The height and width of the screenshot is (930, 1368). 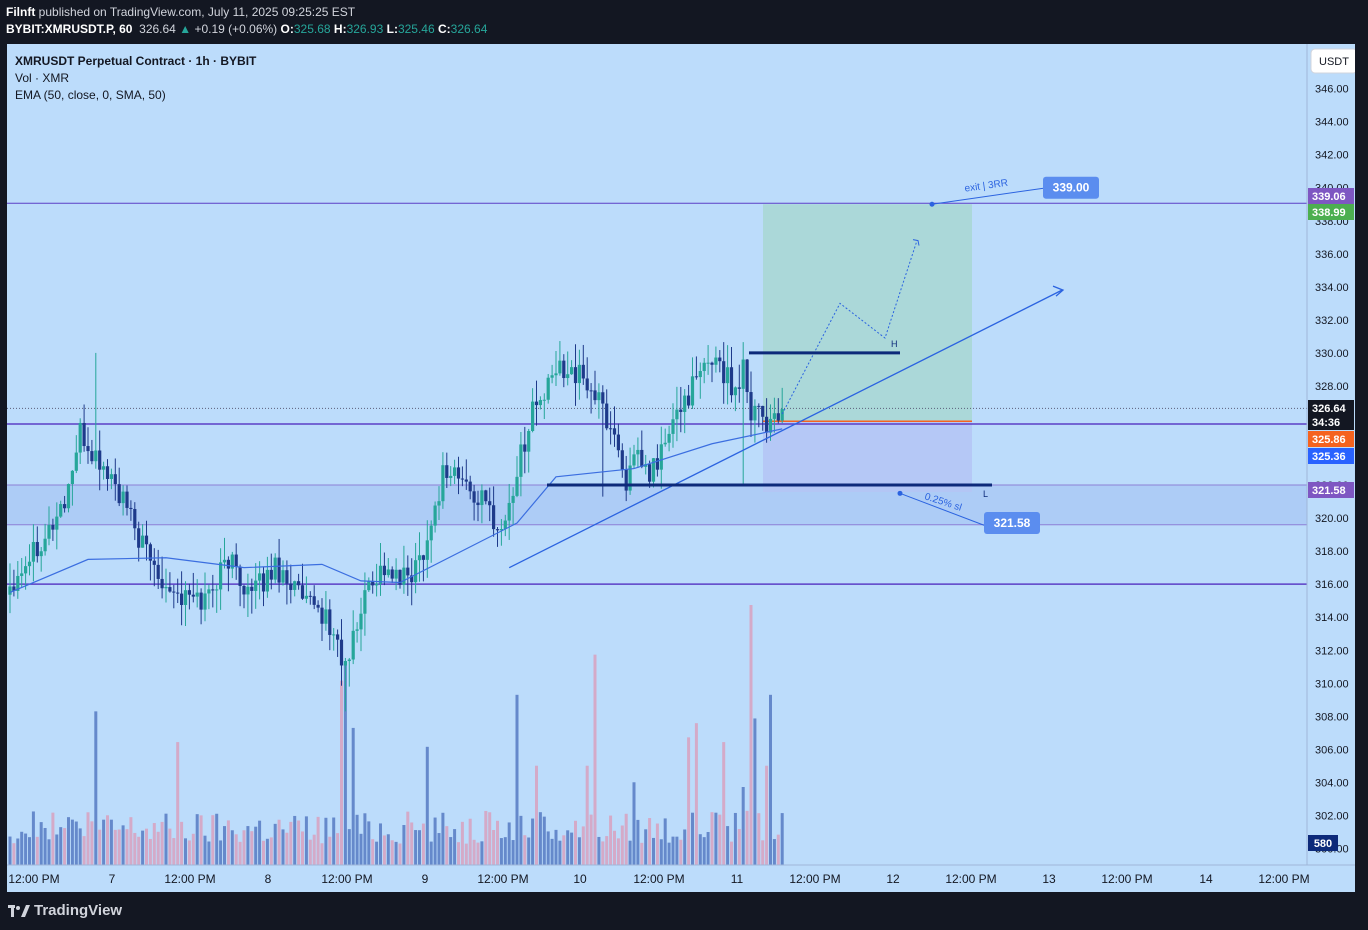 What do you see at coordinates (900, 493) in the screenshot?
I see `stop-point-marker` at bounding box center [900, 493].